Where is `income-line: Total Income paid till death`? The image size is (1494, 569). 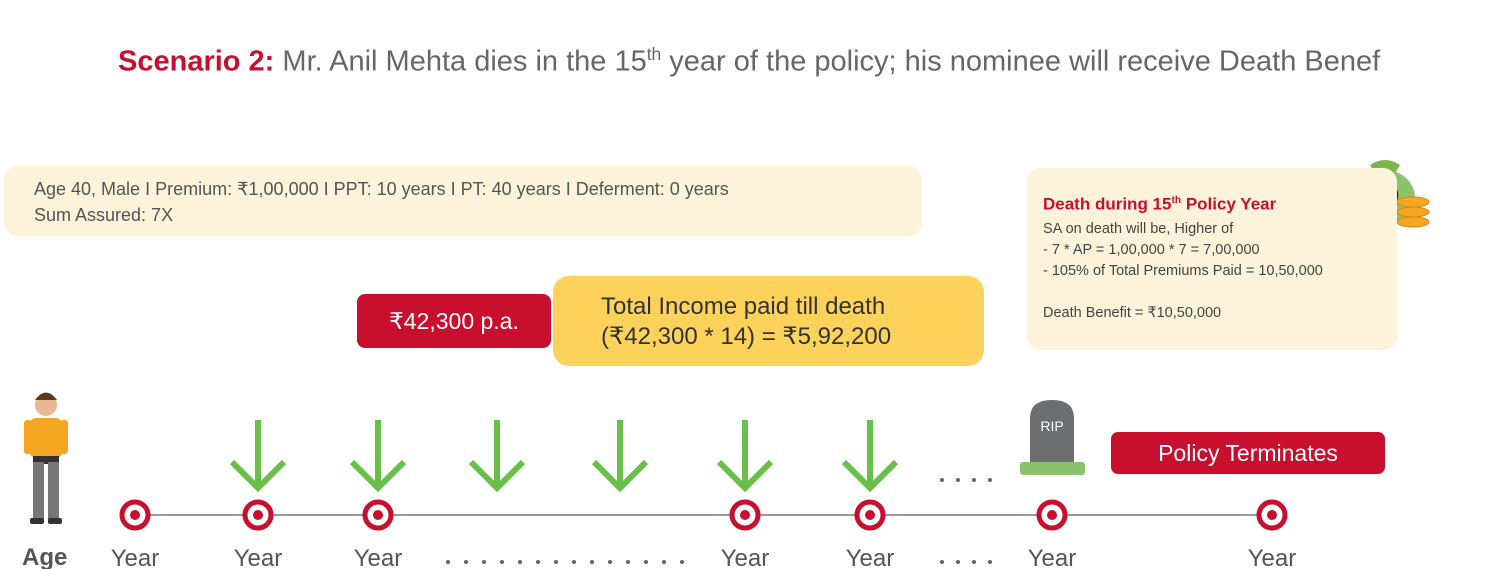 income-line: Total Income paid till death is located at coordinates (743, 306).